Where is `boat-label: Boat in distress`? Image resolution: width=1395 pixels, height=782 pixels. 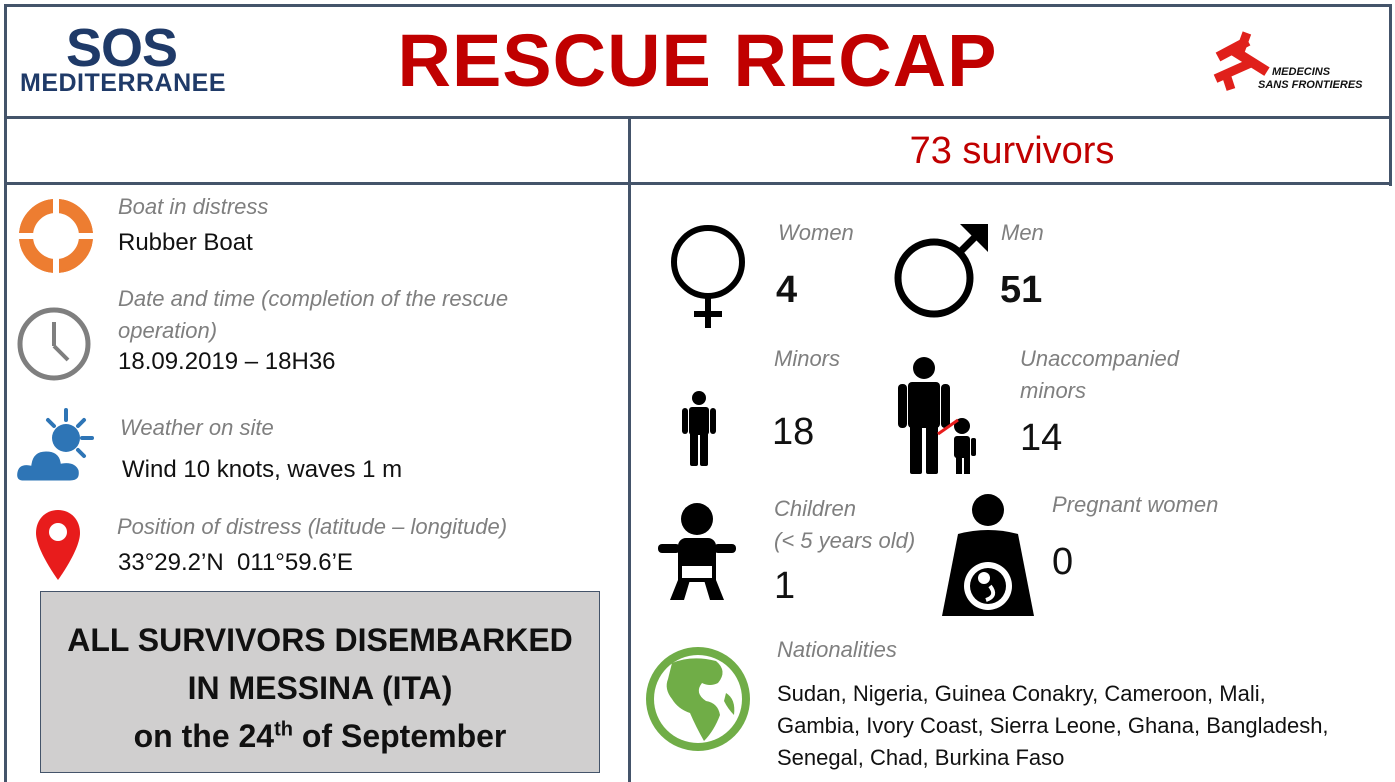
boat-label: Boat in distress is located at coordinates (193, 206).